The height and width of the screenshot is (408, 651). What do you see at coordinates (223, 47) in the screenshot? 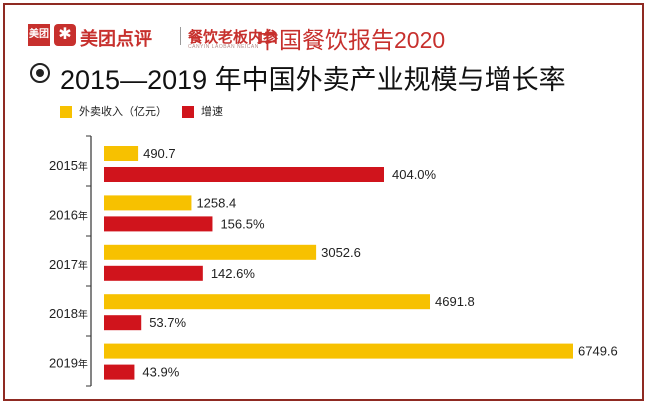
I see `partner-tagline: CANYIN LAOBAN NEICAN` at bounding box center [223, 47].